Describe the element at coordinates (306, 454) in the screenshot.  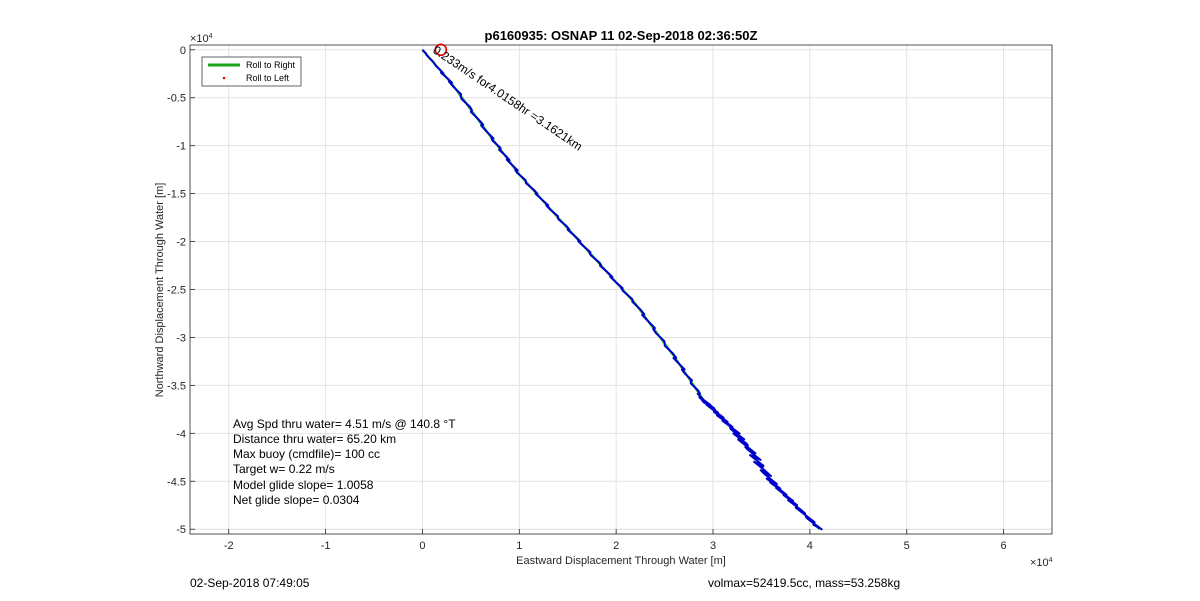
I see `stat-max-buoy: Max buoy (cmdfile)= 100 cc` at that location.